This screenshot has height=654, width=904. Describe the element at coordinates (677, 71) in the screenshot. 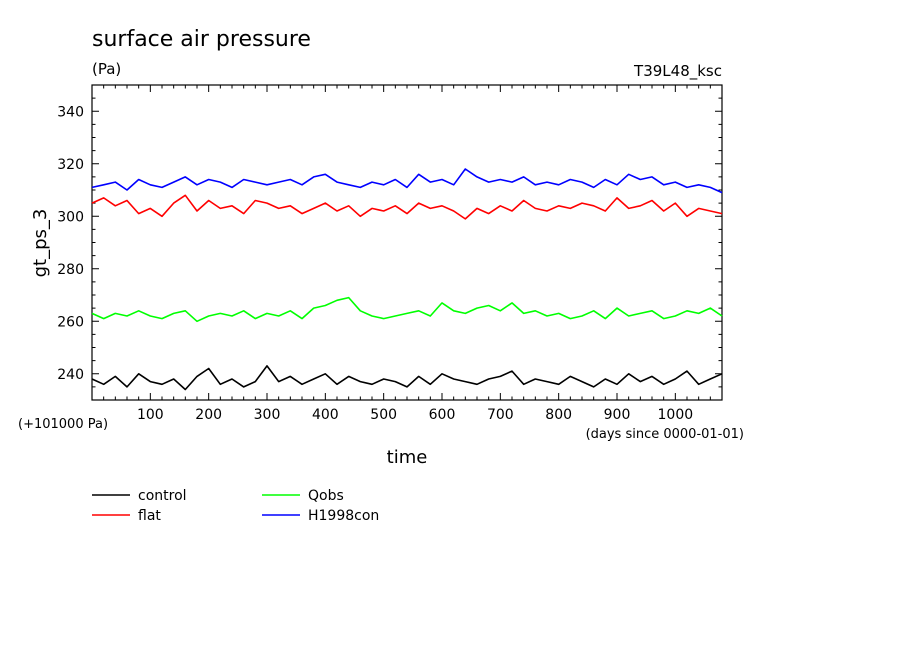

I see `run-label: T39L48_ksc` at that location.